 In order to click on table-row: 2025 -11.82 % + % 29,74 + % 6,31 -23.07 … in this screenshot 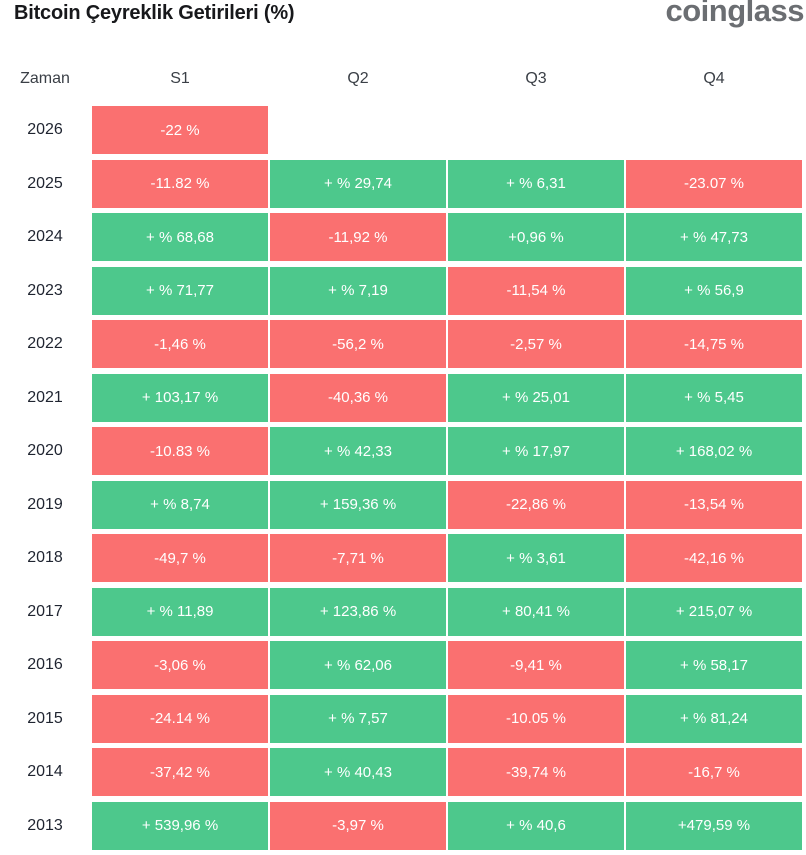, I will do `click(402, 183)`.